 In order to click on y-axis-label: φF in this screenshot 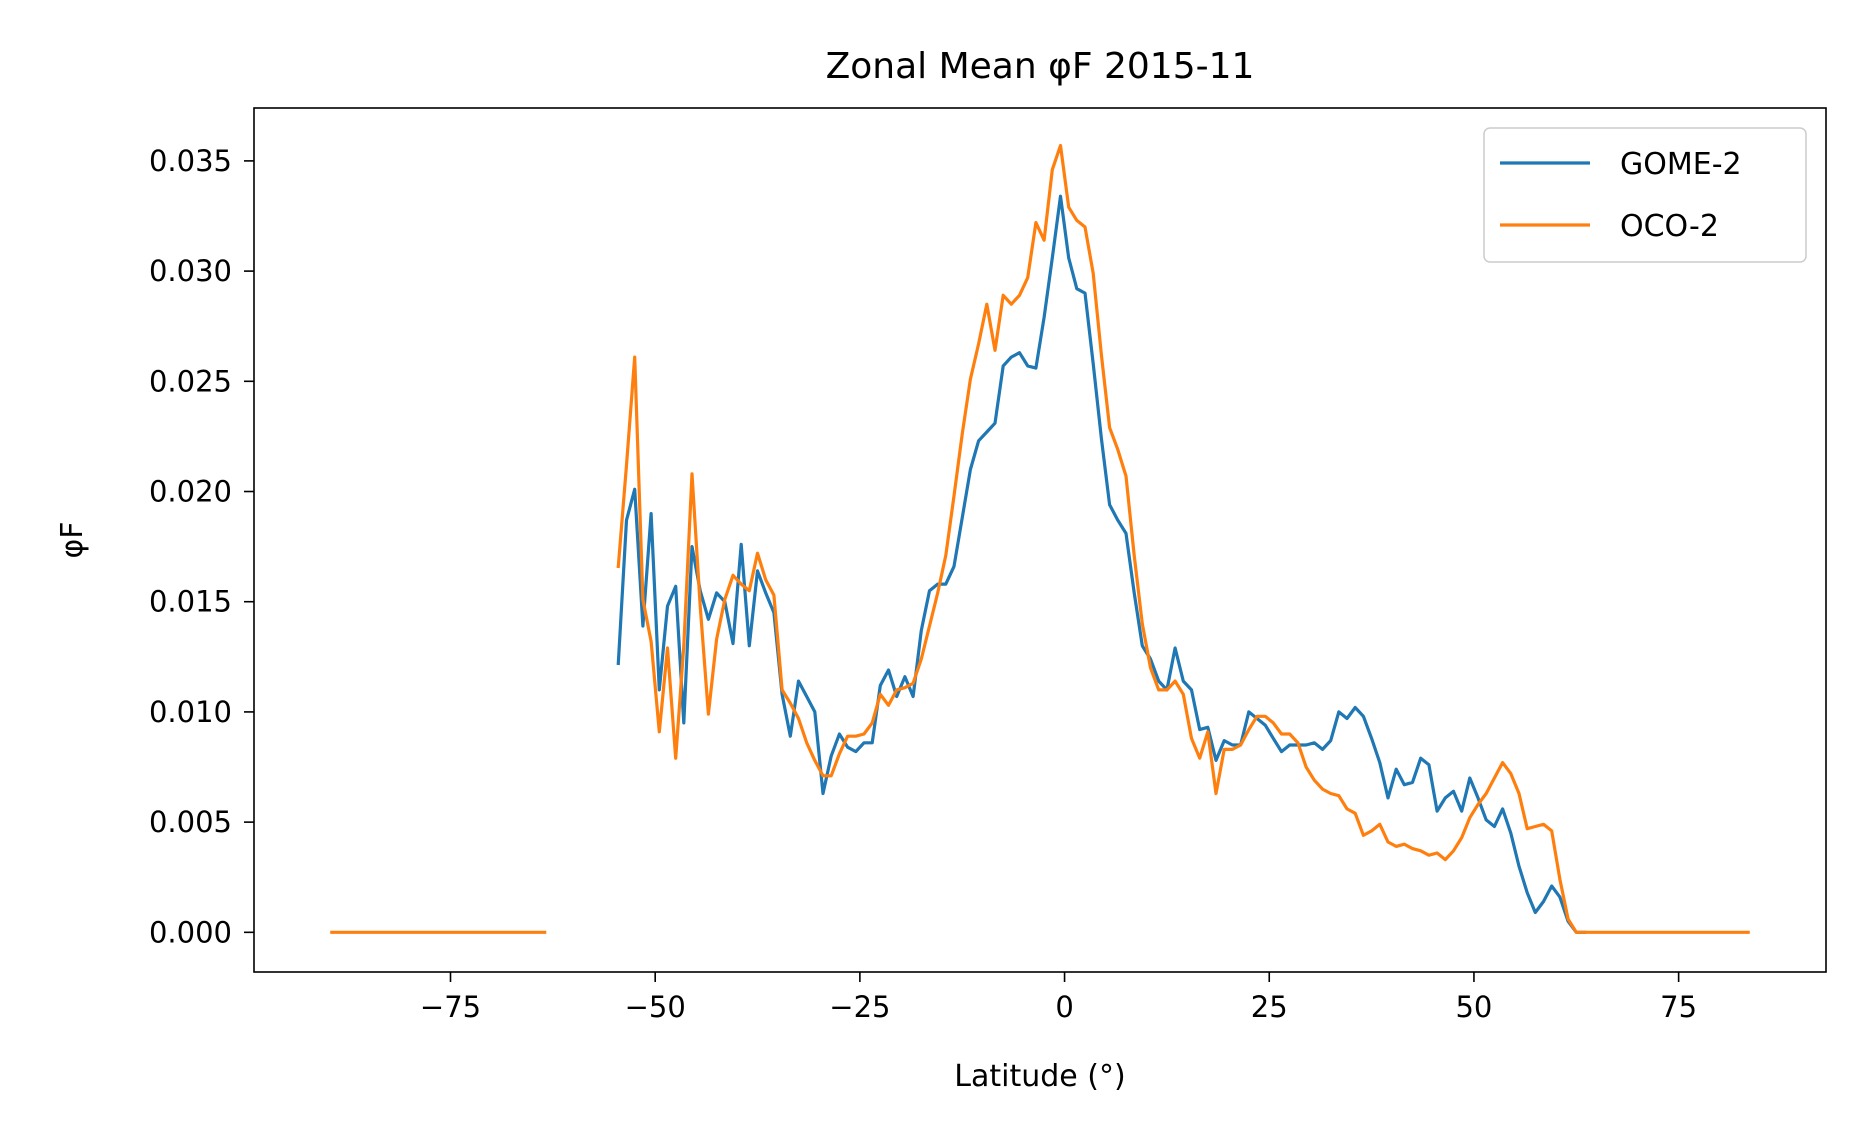, I will do `click(72, 539)`.